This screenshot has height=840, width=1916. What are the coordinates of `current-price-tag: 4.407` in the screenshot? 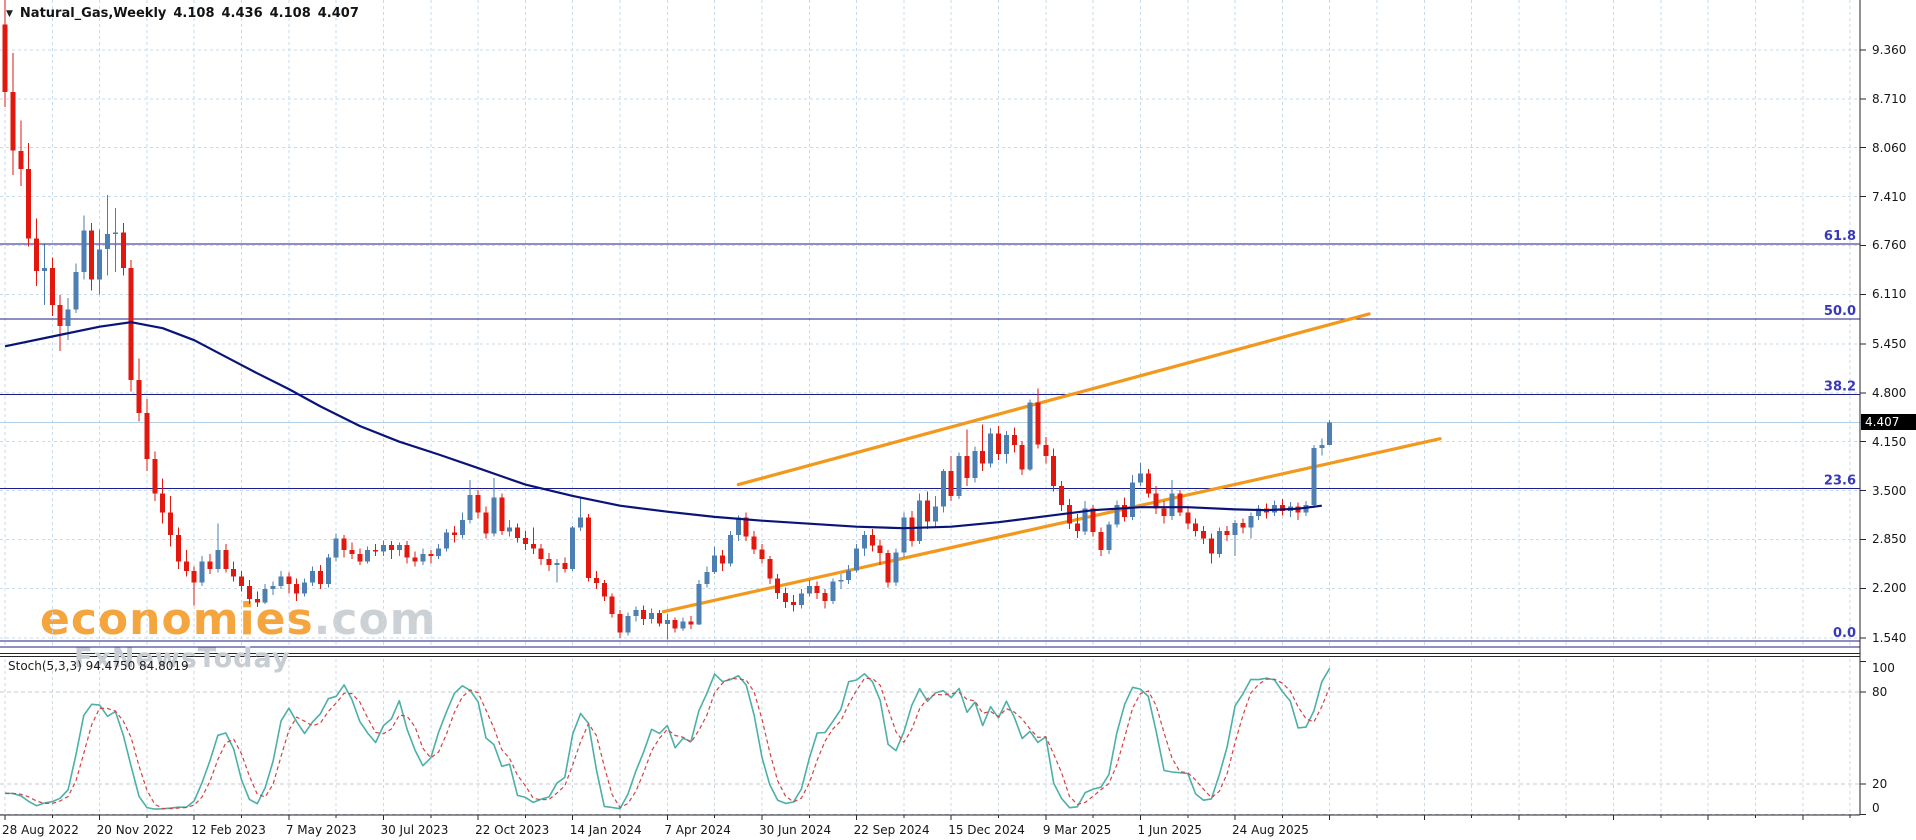 It's located at (1888, 422).